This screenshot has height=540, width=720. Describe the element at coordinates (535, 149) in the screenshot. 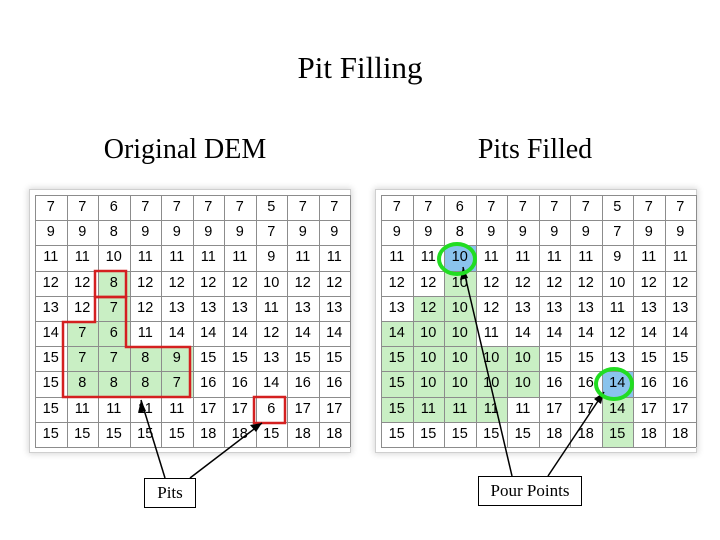

I see `pits-filled-heading: Pits Filled` at that location.